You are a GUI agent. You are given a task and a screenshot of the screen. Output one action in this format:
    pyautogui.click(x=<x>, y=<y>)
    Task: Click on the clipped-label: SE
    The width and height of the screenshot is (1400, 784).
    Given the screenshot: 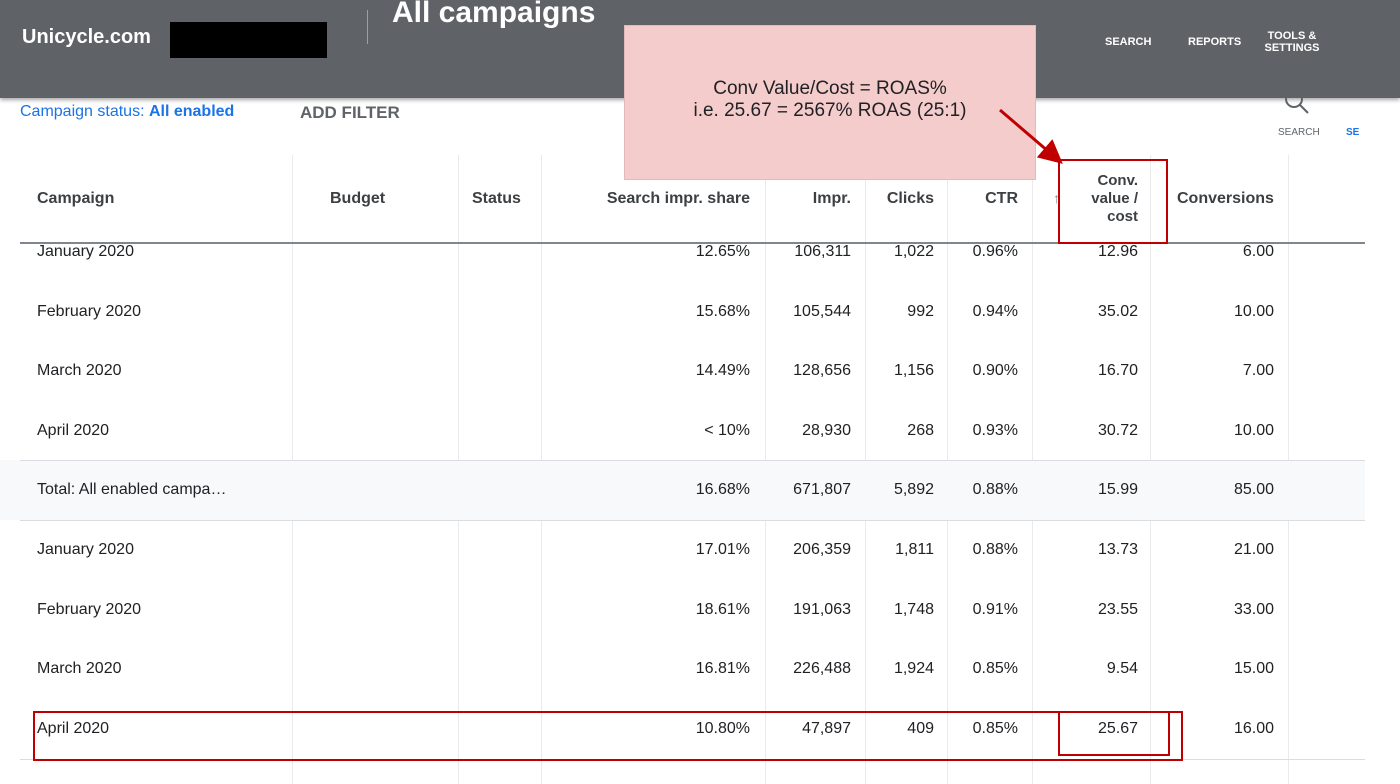 What is the action you would take?
    pyautogui.click(x=1353, y=132)
    